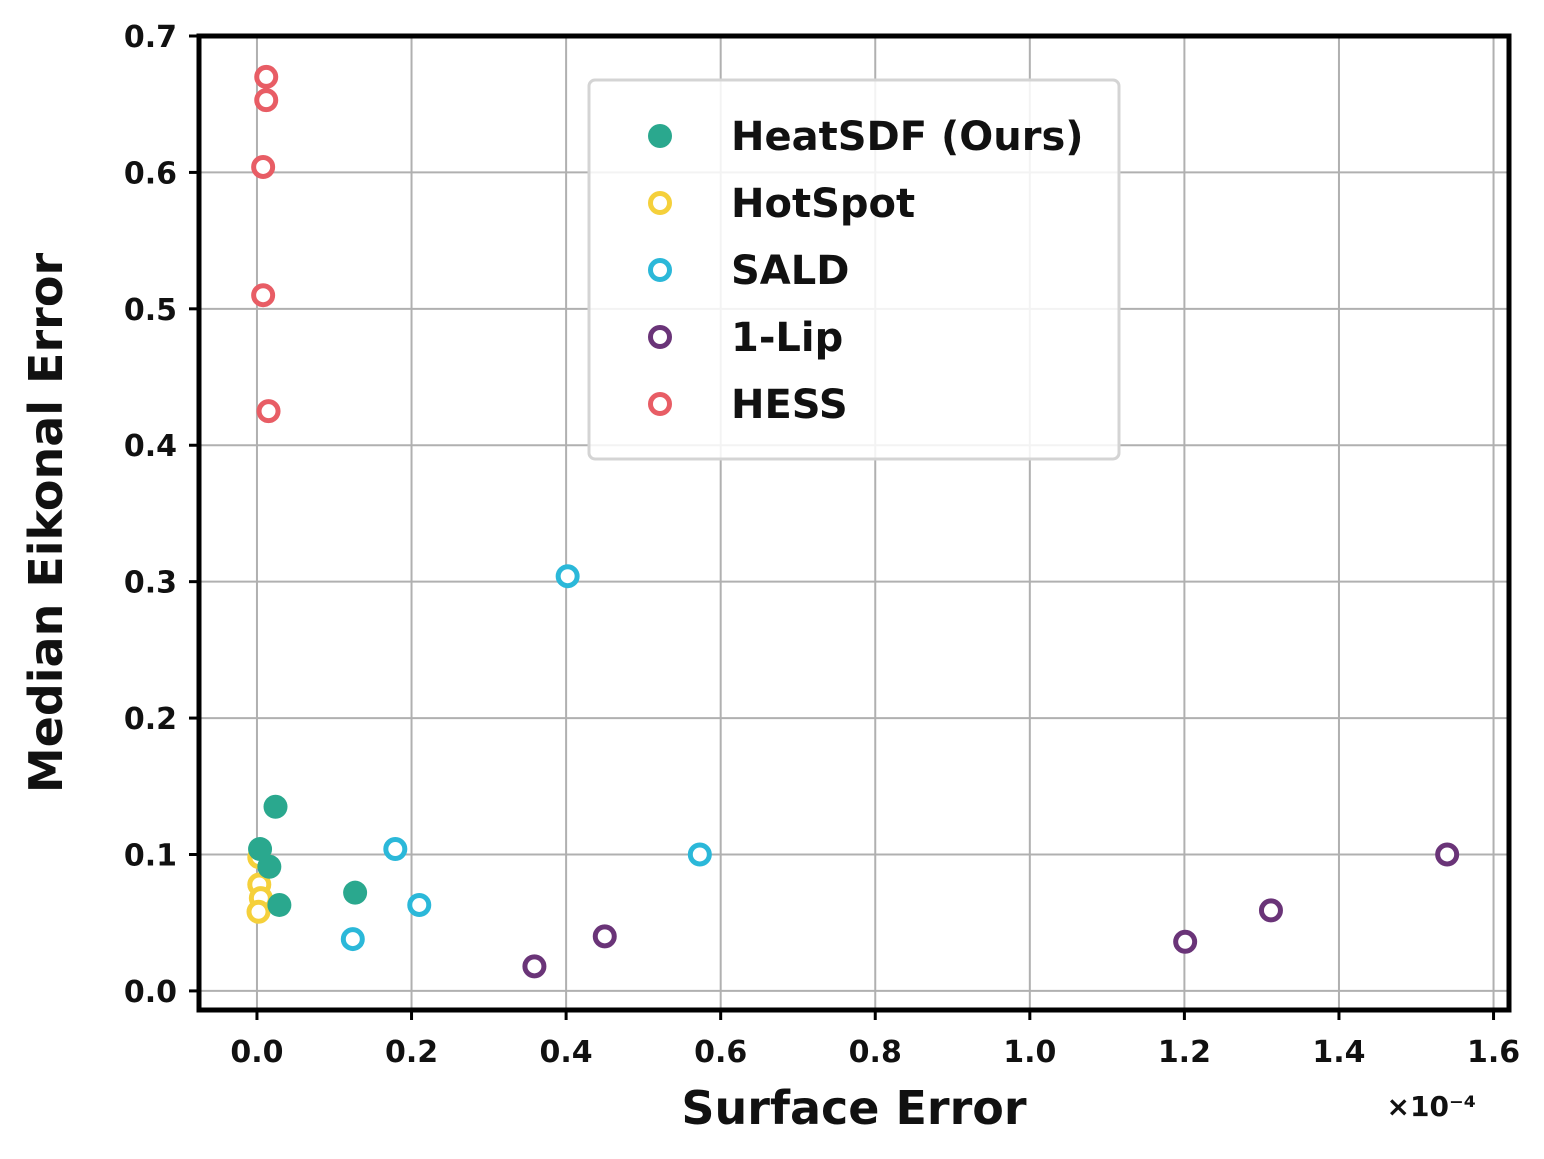 The image size is (1544, 1159). I want to click on x-tick-label: 1.4, so click(1338, 1052).